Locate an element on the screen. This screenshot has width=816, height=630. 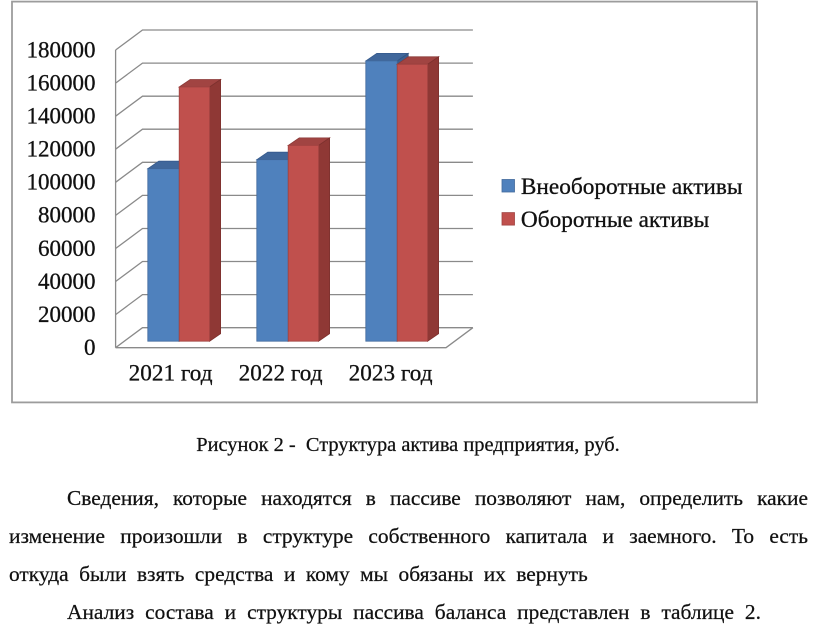
svg-text: 40000 is located at coordinates (67, 281).